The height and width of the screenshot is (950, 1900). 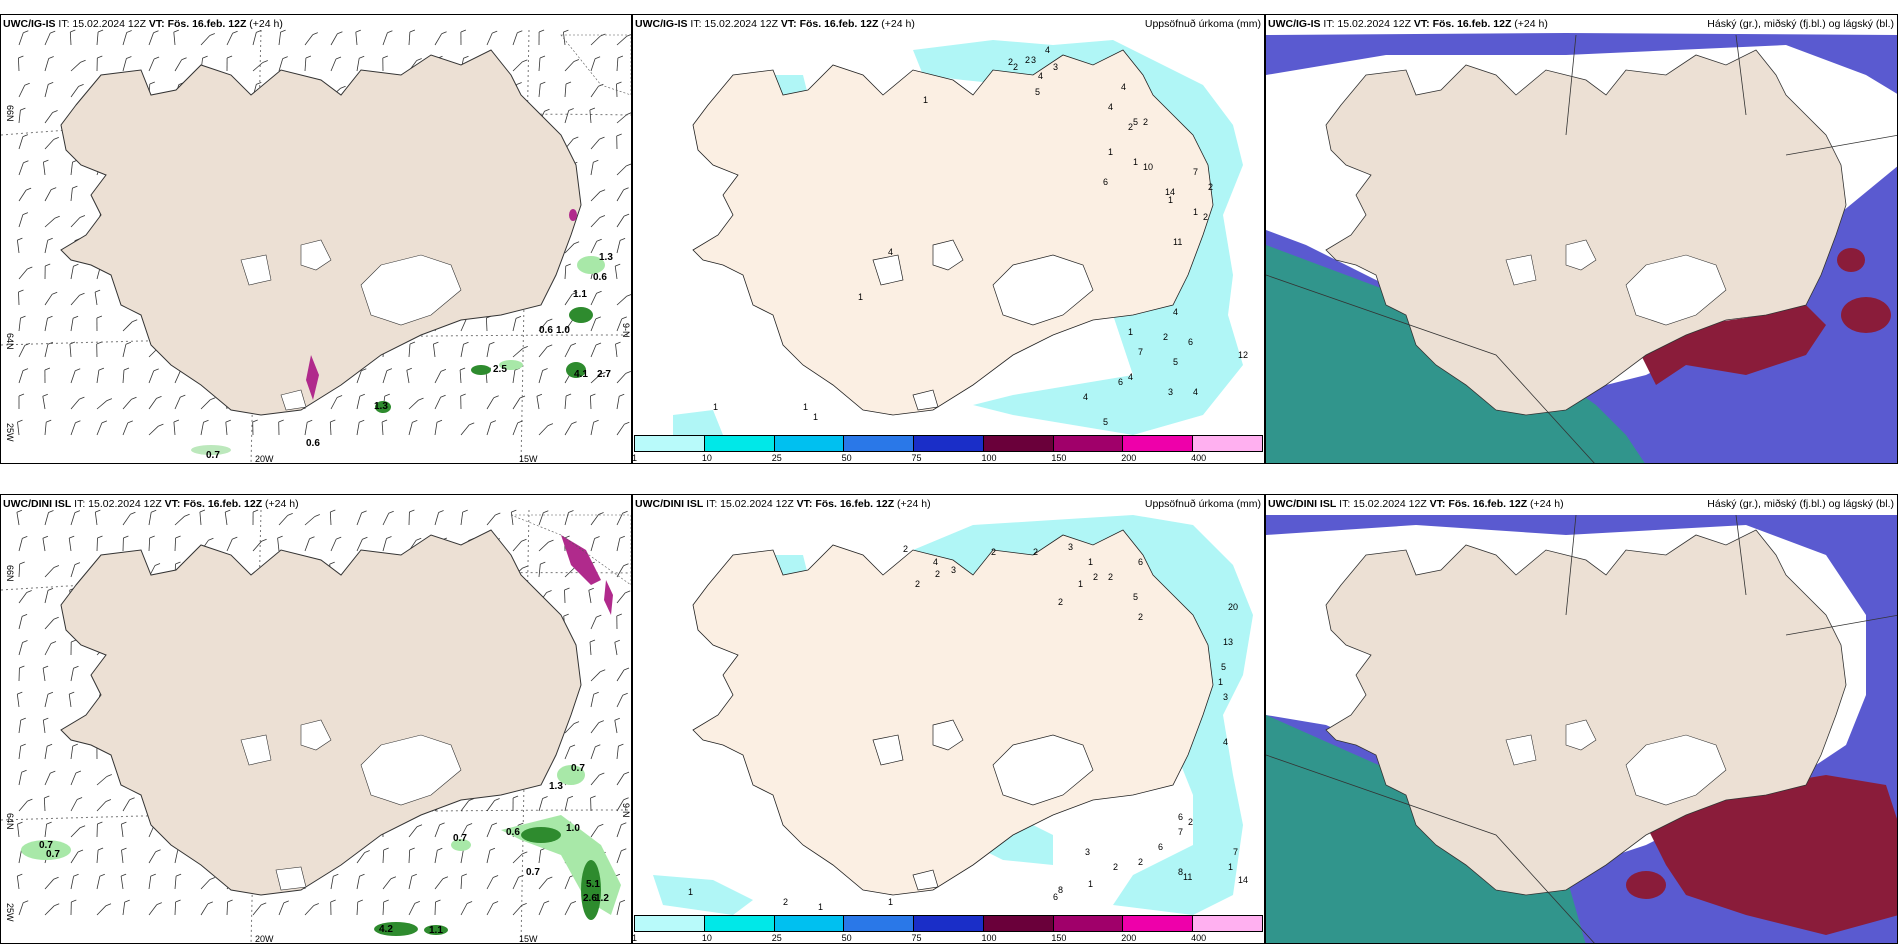 What do you see at coordinates (602, 898) in the screenshot?
I see `svg-text: 1.2` at bounding box center [602, 898].